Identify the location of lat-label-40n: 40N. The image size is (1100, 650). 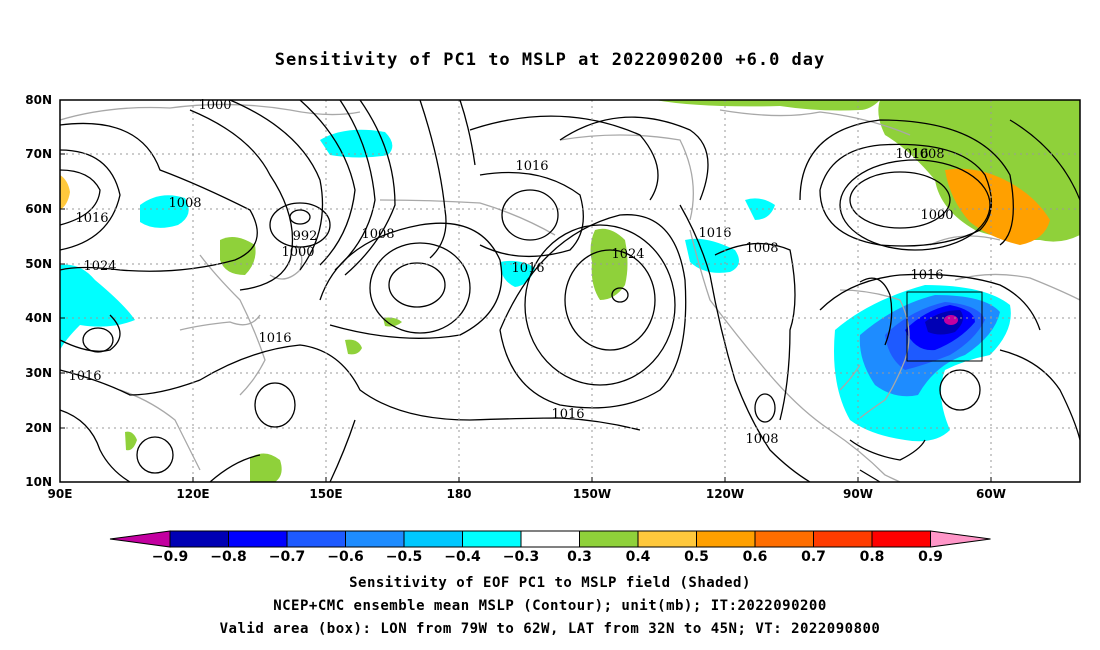
(38, 318).